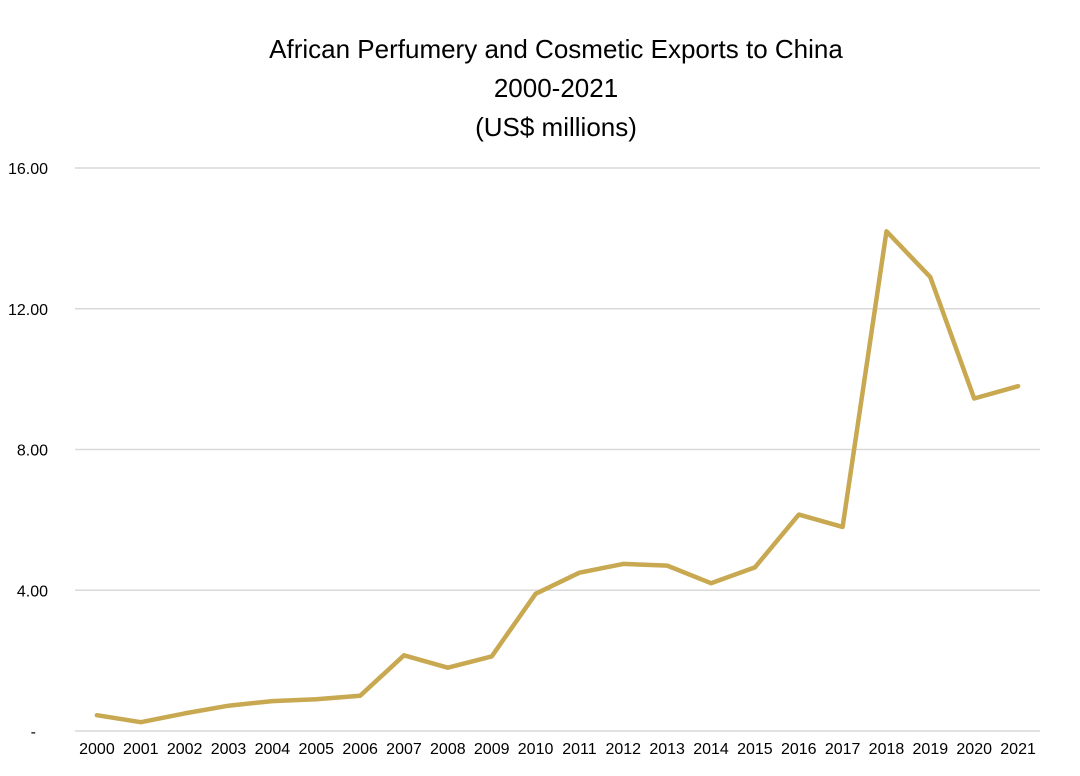  What do you see at coordinates (1018, 749) in the screenshot?
I see `x-tick-label: 2021` at bounding box center [1018, 749].